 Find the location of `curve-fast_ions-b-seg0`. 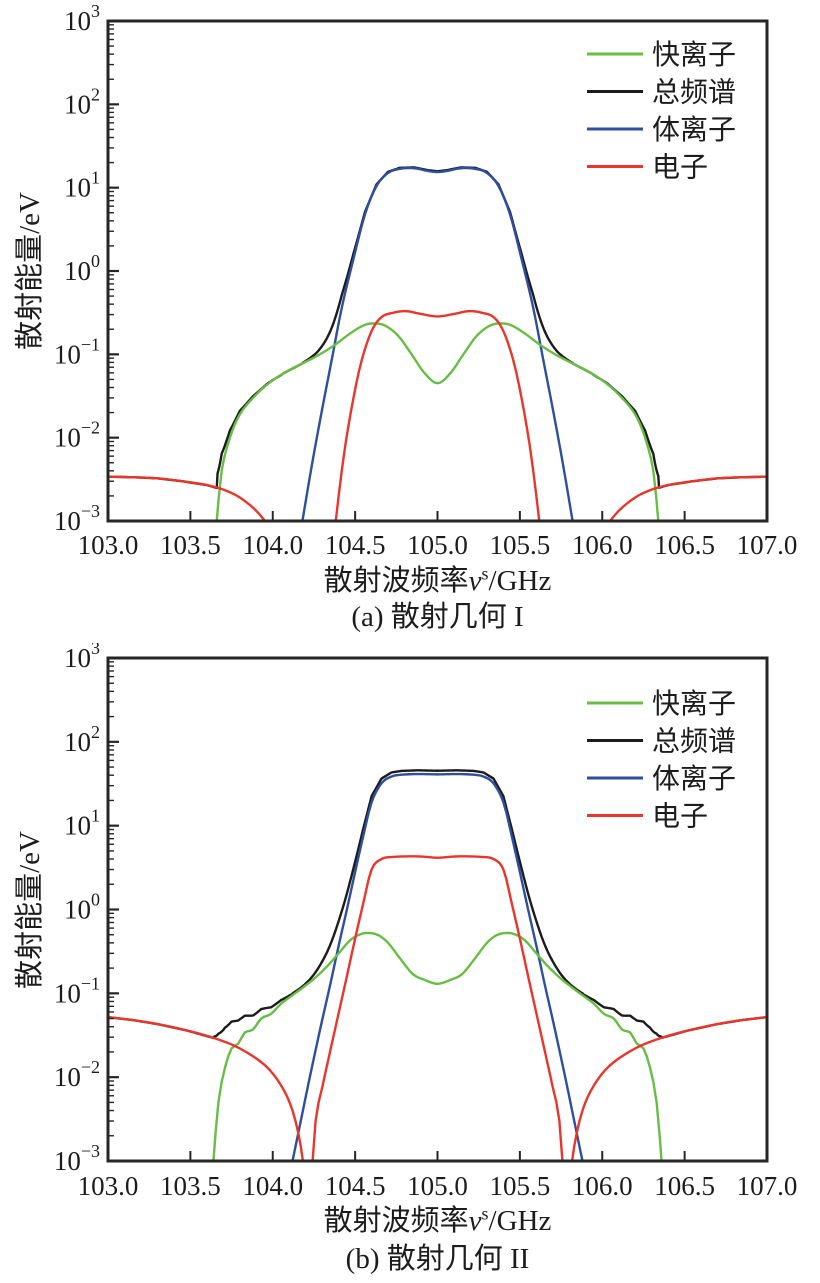

curve-fast_ions-b-seg0 is located at coordinates (437, 1047).